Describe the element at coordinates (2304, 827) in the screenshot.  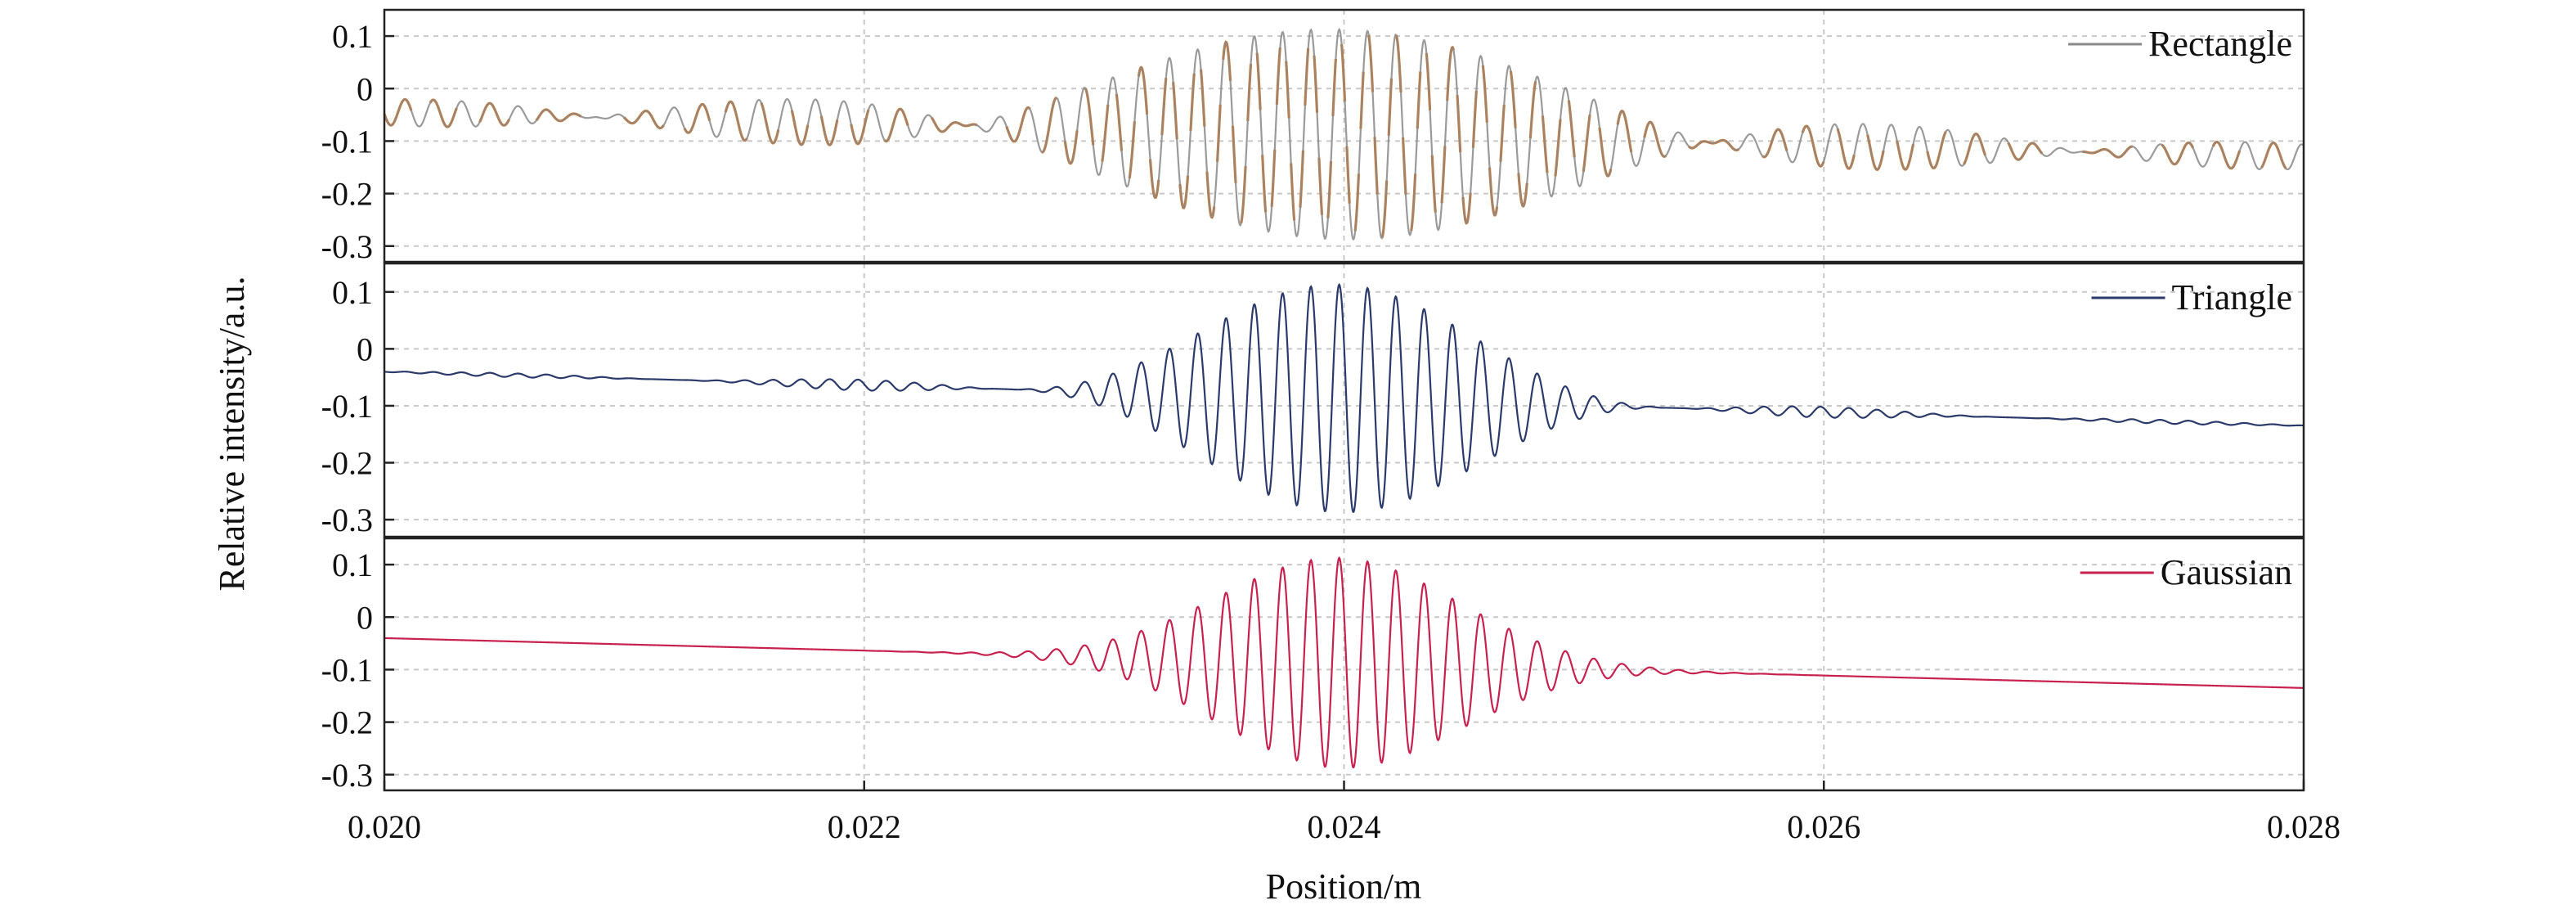
I see `x-tick-label: 0.028` at that location.